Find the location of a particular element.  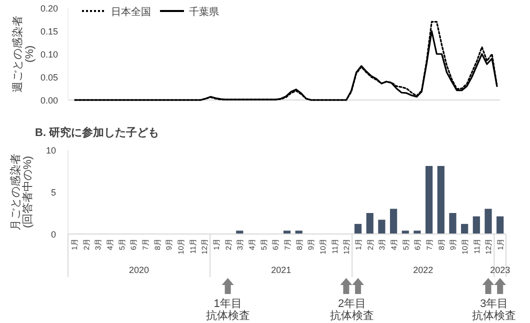

legend-label: 千葉県 is located at coordinates (204, 12).